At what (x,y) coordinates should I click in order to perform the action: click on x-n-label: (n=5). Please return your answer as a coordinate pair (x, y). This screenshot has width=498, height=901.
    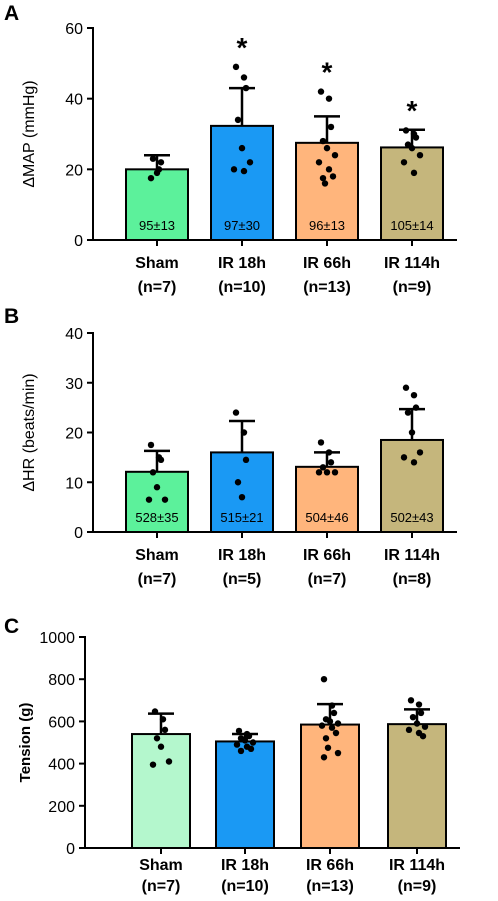
    Looking at the image, I should click on (242, 579).